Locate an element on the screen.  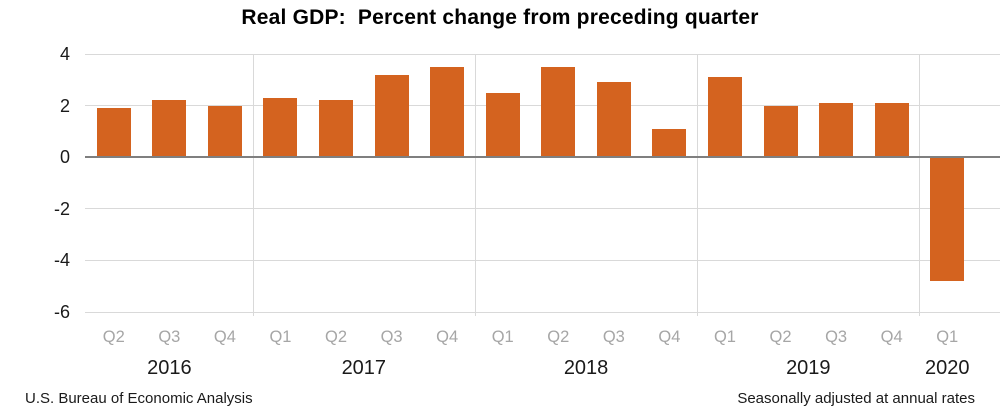
year-separator-2020 is located at coordinates (920, 185).